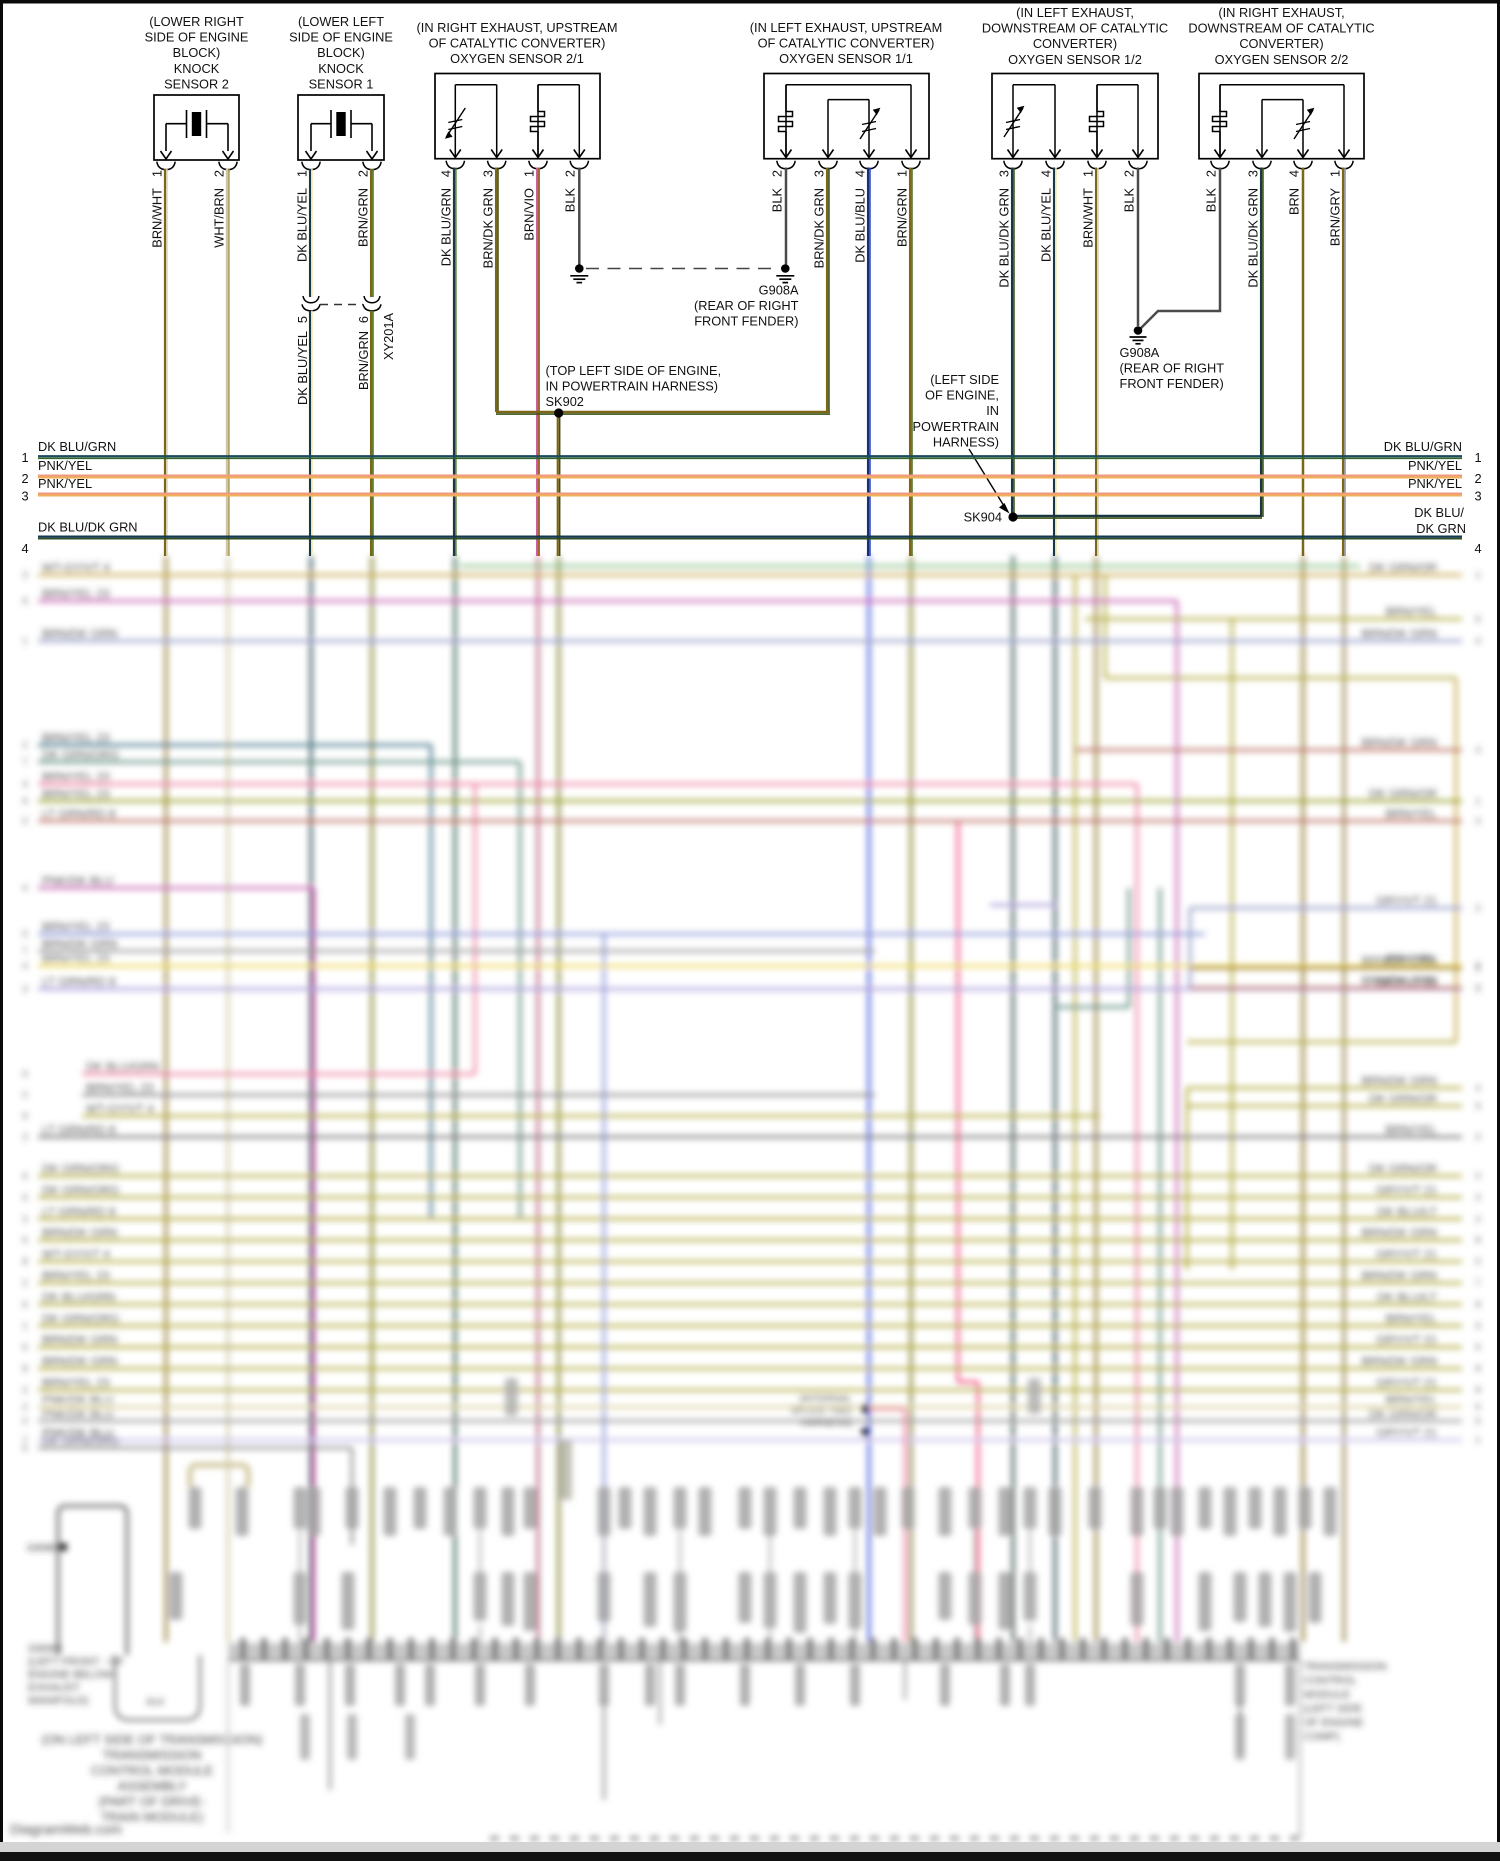 The image size is (1500, 1861). I want to click on svg-text: (REAR OF RIGHT, so click(746, 305).